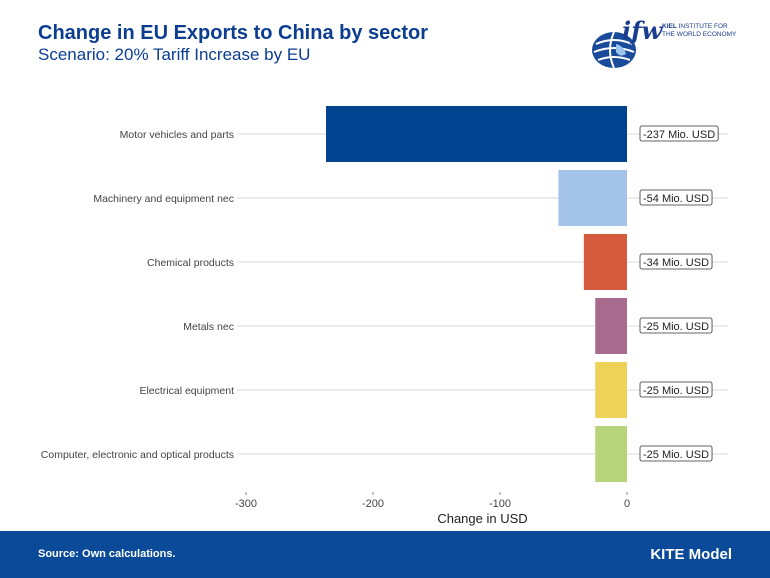  What do you see at coordinates (691, 554) in the screenshot?
I see `model-name: KITE Model` at bounding box center [691, 554].